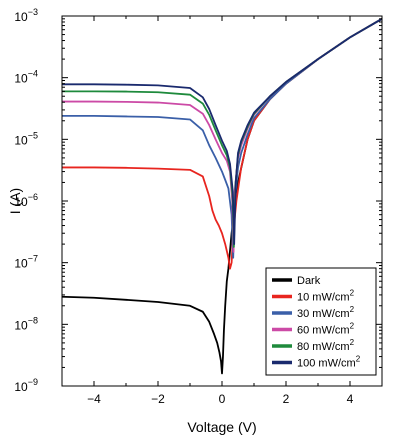  What do you see at coordinates (26, 77) in the screenshot?
I see `y-tick-label: 10⁻⁴` at bounding box center [26, 77].